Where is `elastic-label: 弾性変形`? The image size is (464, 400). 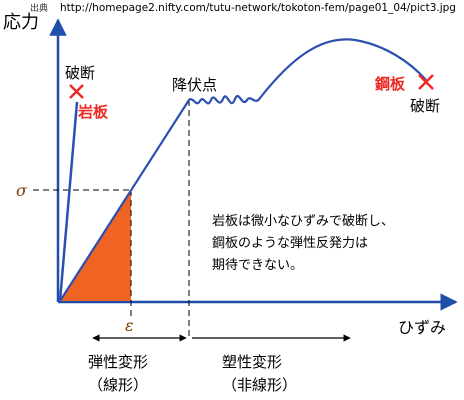 elastic-label: 弾性変形 is located at coordinates (118, 362).